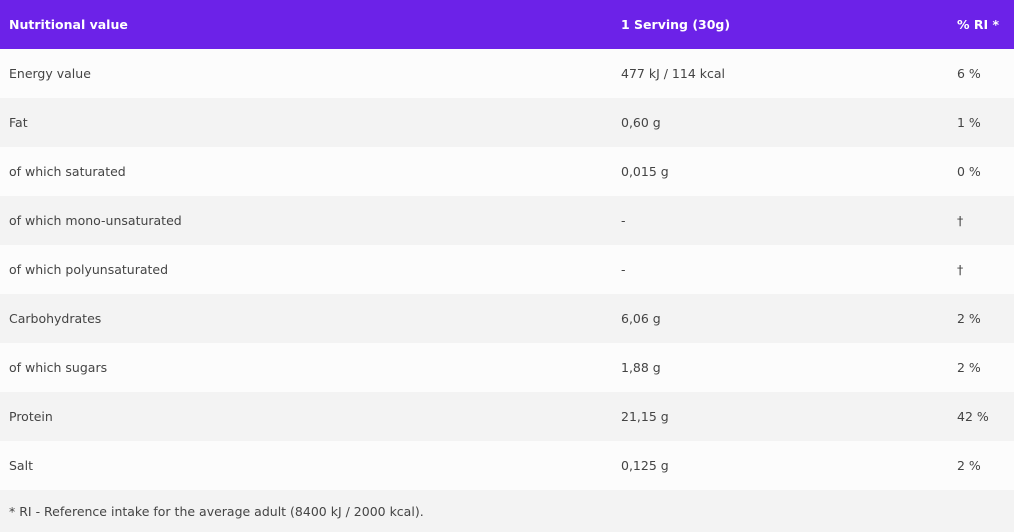 This screenshot has height=532, width=1014. I want to click on nutrient-name: Protein, so click(306, 416).